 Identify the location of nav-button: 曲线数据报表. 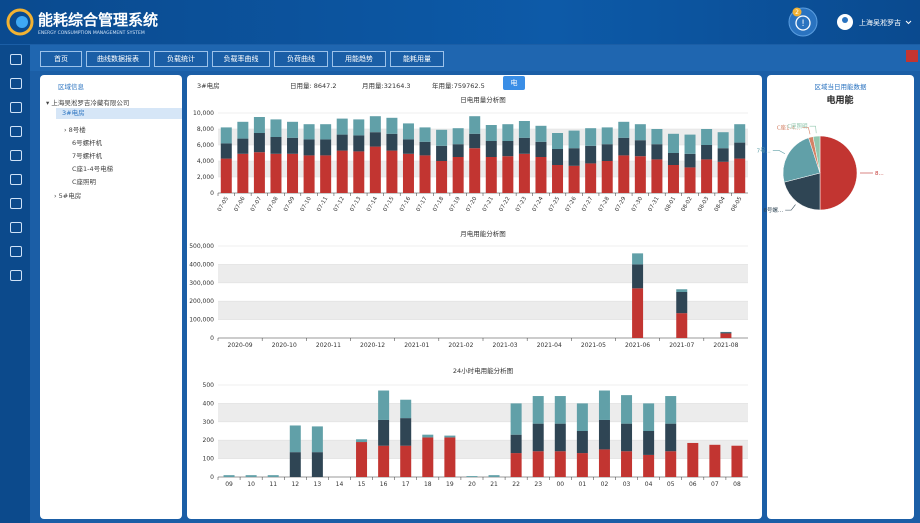
(118, 59).